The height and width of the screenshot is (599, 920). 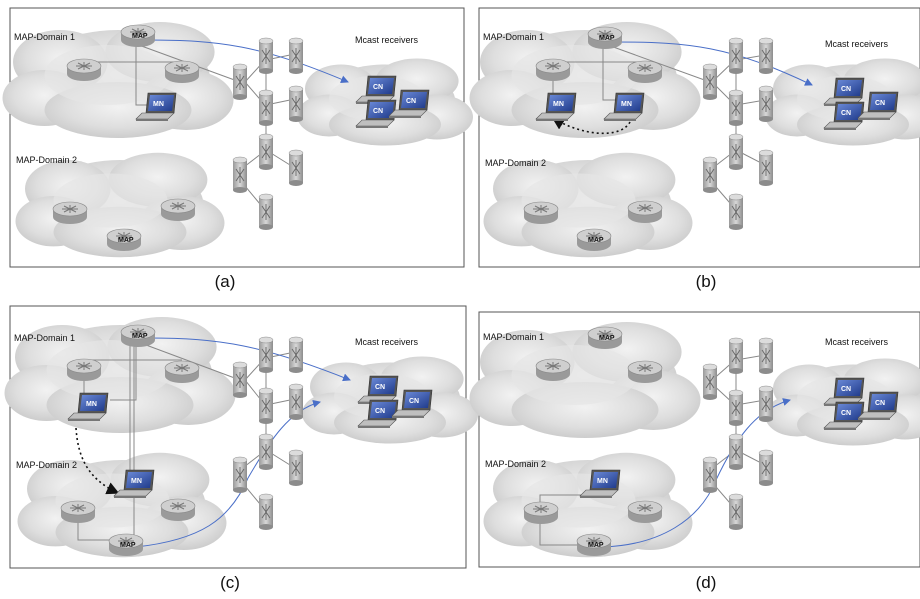 What do you see at coordinates (706, 582) in the screenshot?
I see `caption-d: (d)` at bounding box center [706, 582].